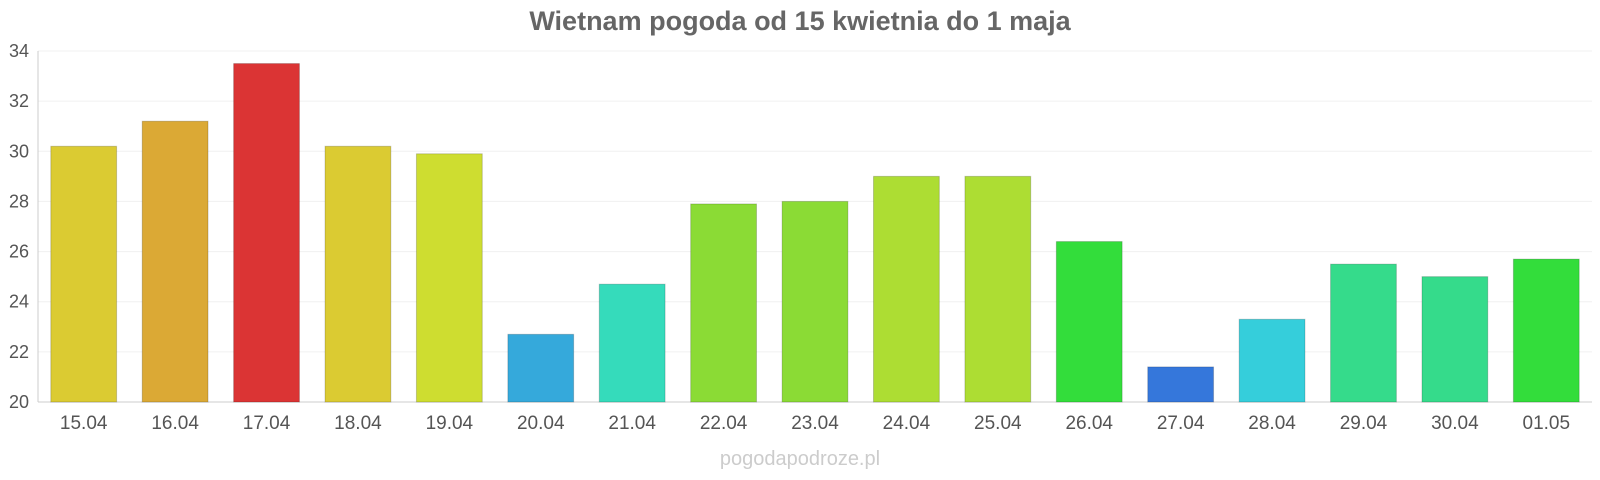  Describe the element at coordinates (19, 51) in the screenshot. I see `y-tick-label: 34` at that location.